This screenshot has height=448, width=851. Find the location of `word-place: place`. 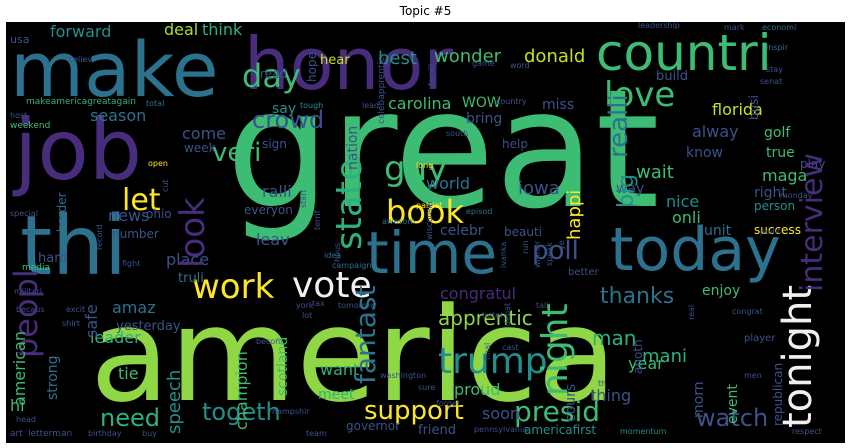

word-place: place is located at coordinates (188, 259).